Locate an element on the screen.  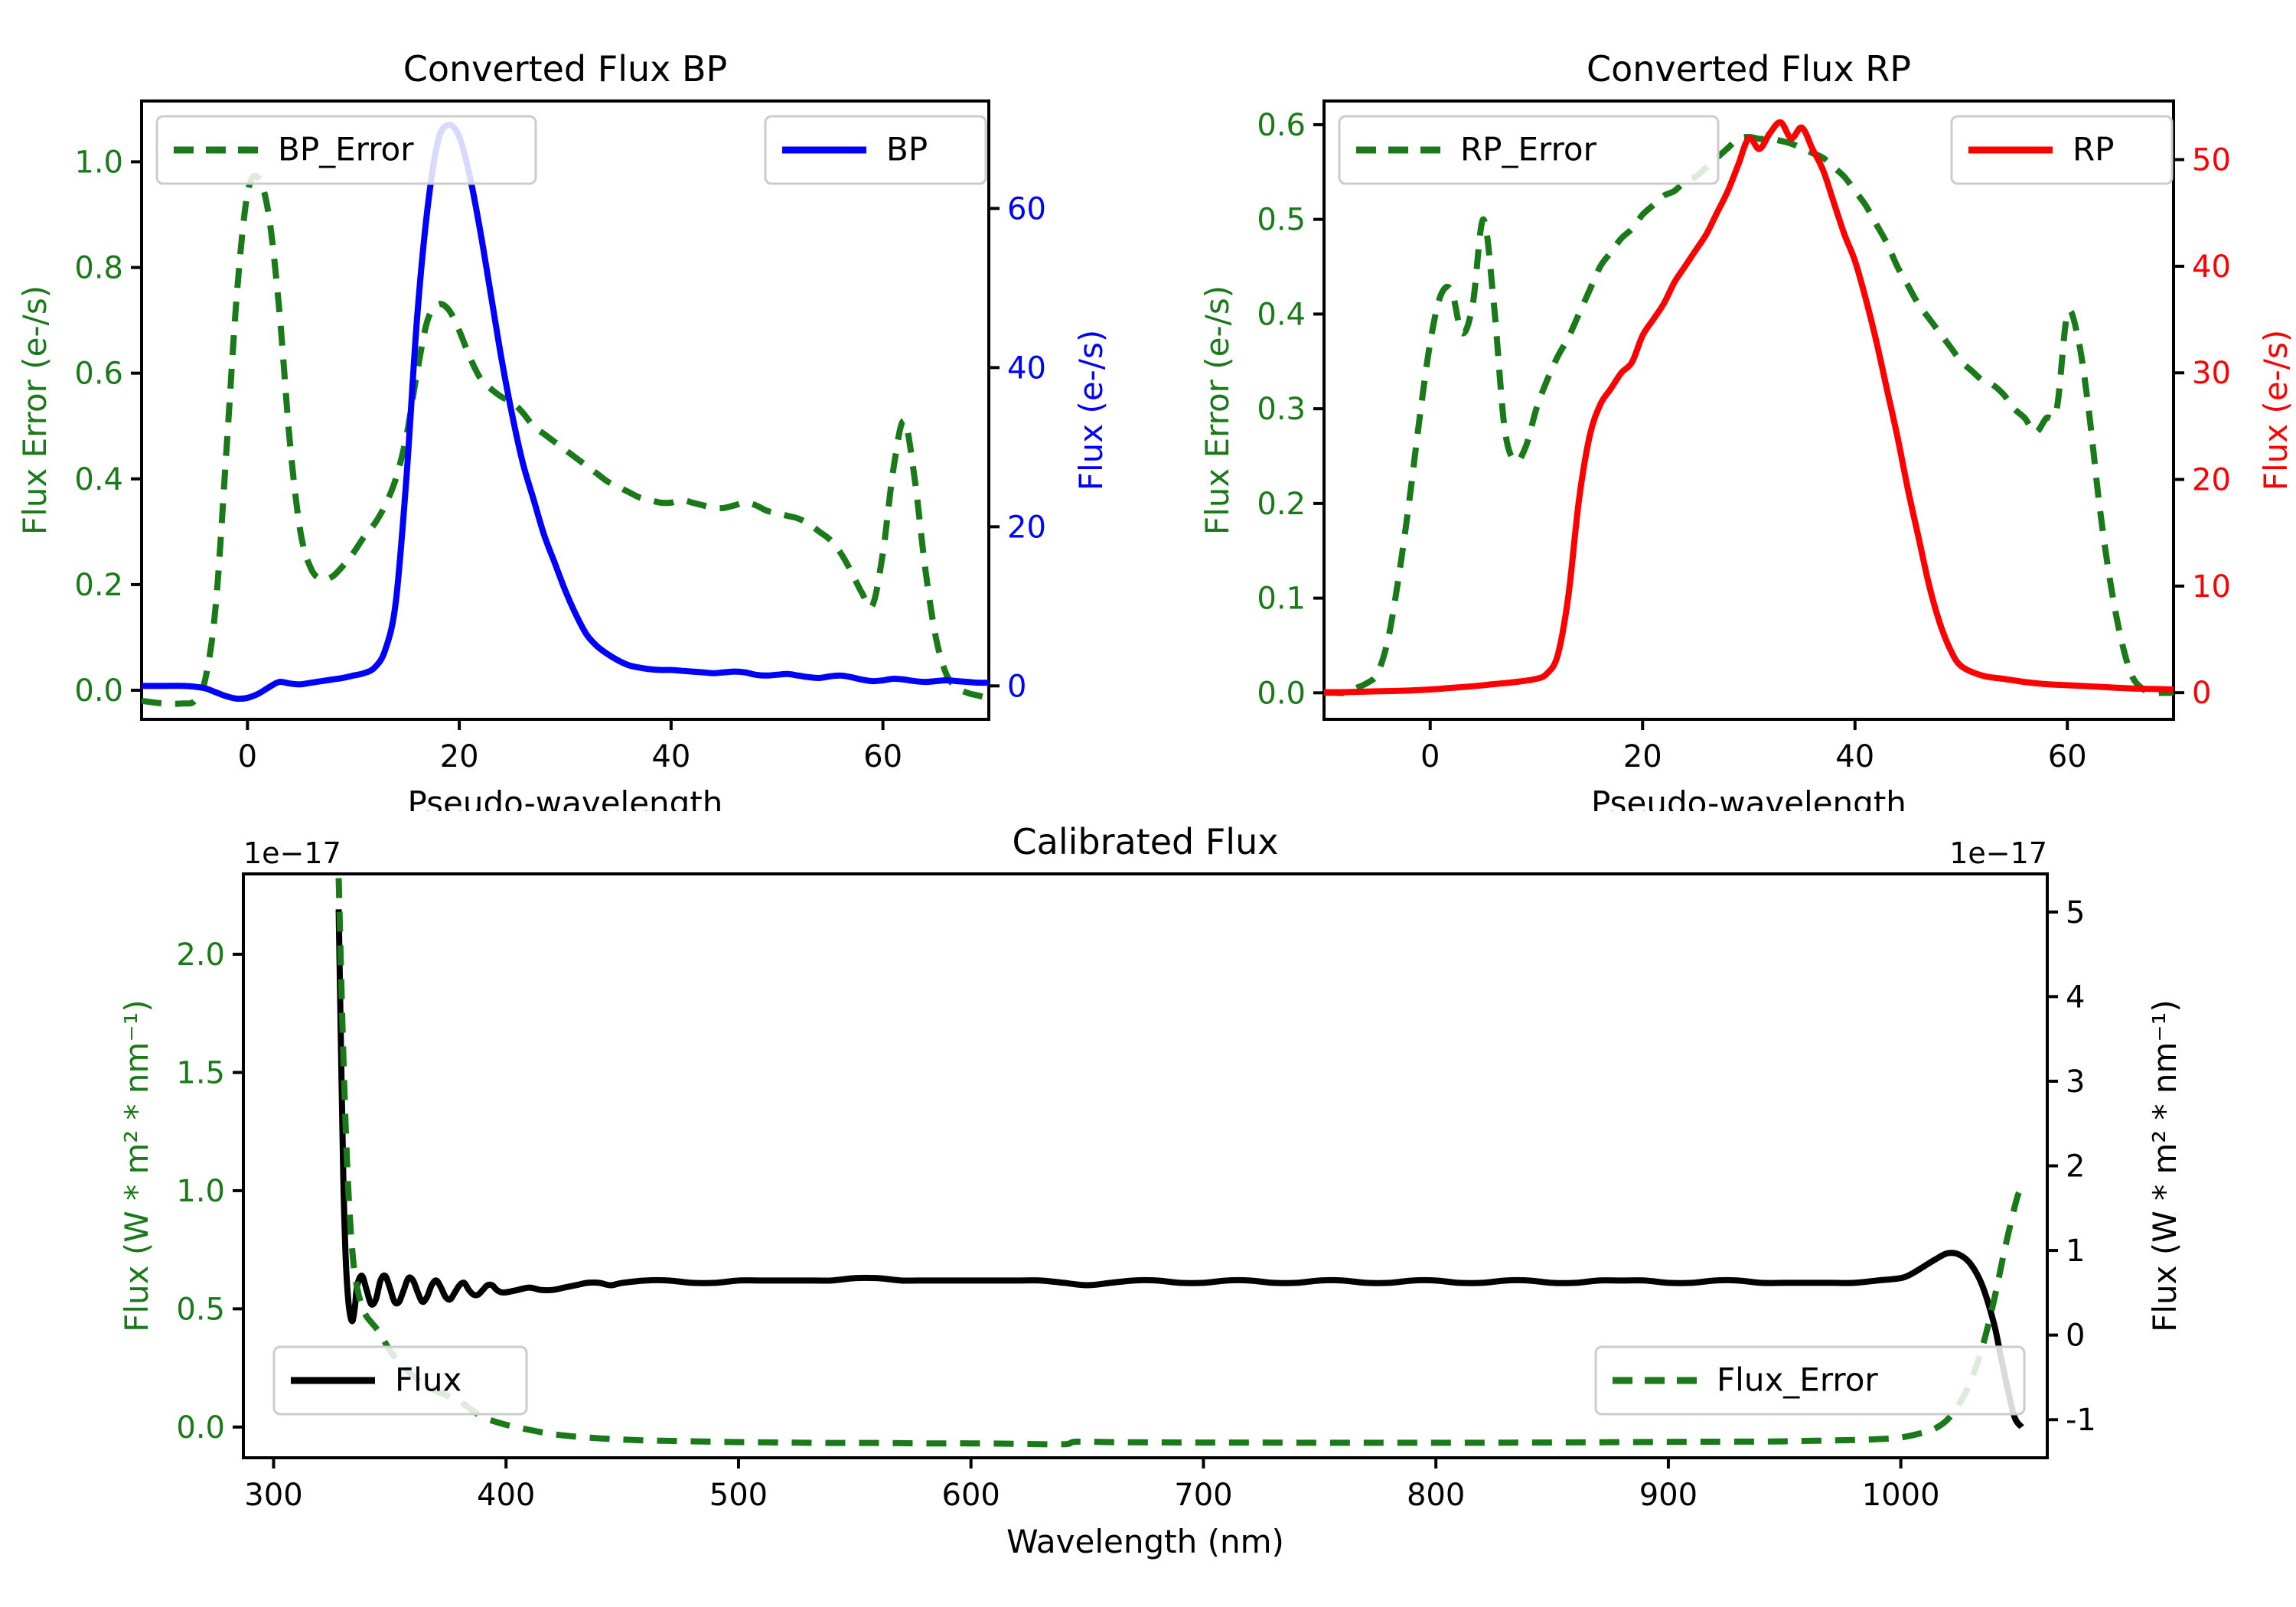
y-tick-label-right: 1 is located at coordinates (2075, 1251).